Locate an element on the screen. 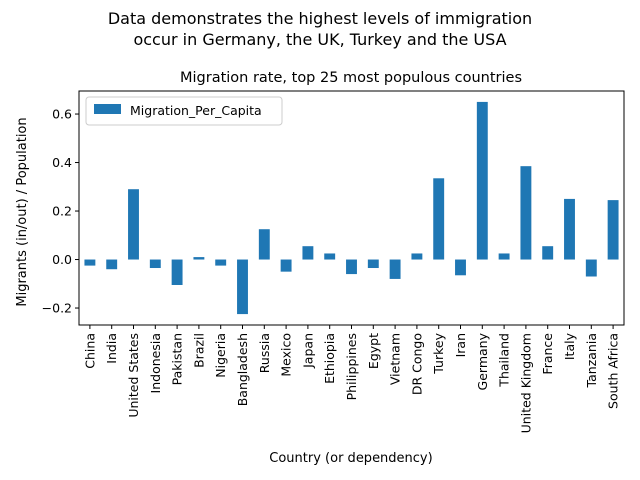 The image size is (640, 480). y-ticks-group: −0.2 0.0 0.2 0.4 0.6 is located at coordinates (60, 211).